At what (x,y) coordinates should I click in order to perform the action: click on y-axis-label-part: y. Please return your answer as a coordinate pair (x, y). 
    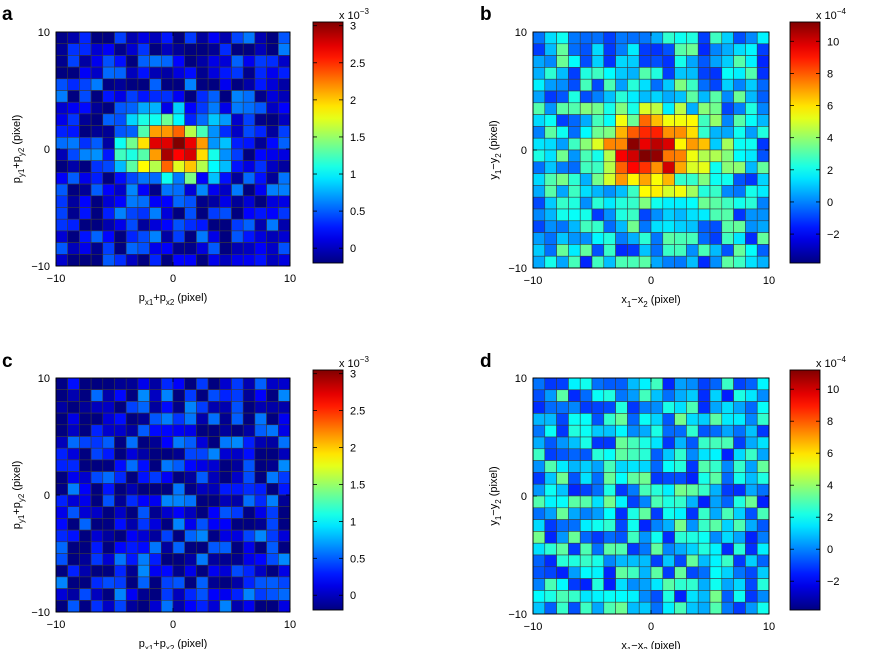
    Looking at the image, I should click on (494, 177).